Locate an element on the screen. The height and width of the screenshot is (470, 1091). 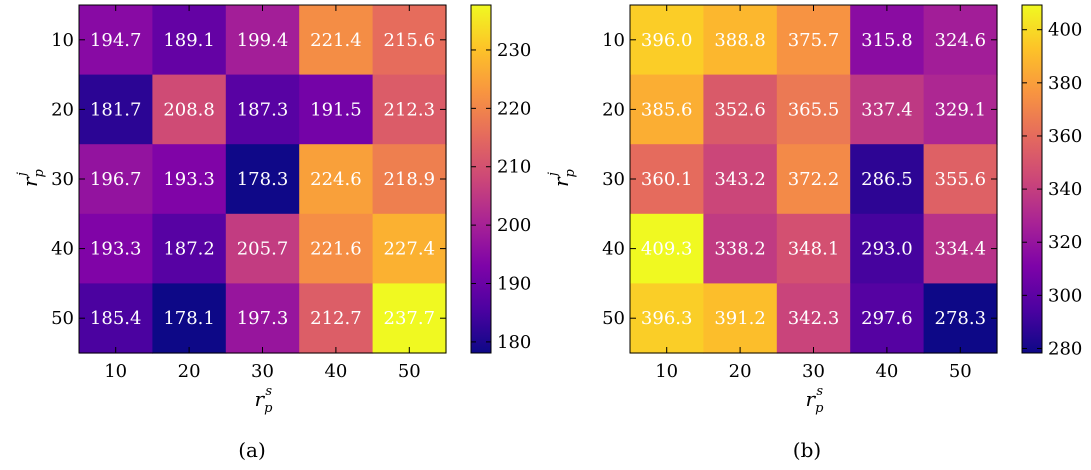
colorbar-tick-label: 340 is located at coordinates (1065, 189).